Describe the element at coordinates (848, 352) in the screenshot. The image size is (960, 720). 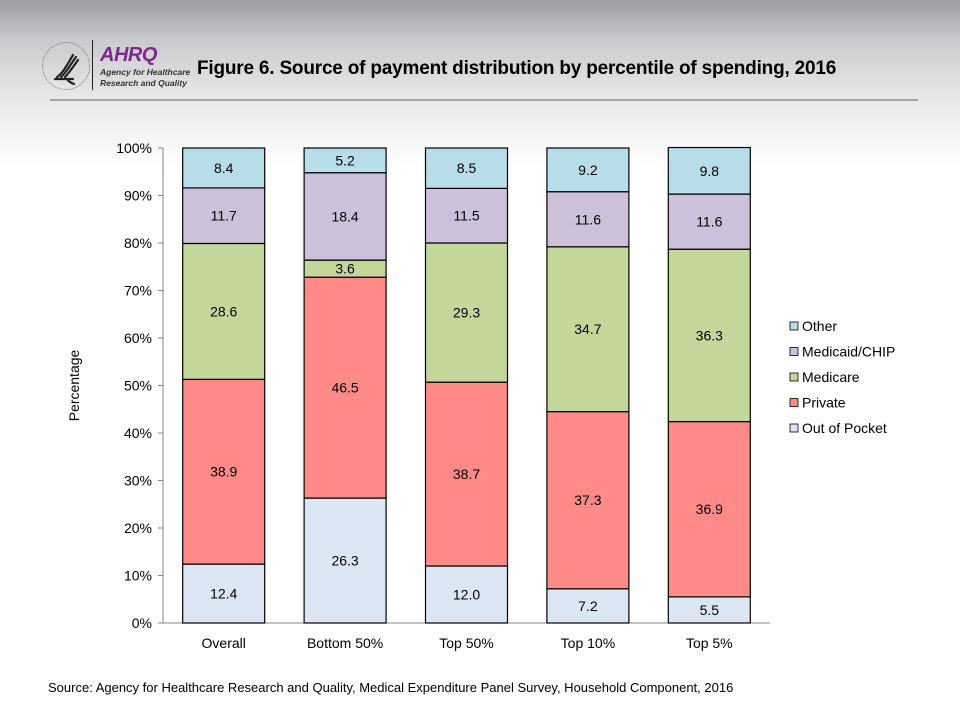
I see `legend-label-medicaid-chip: Medicaid/CHIP` at that location.